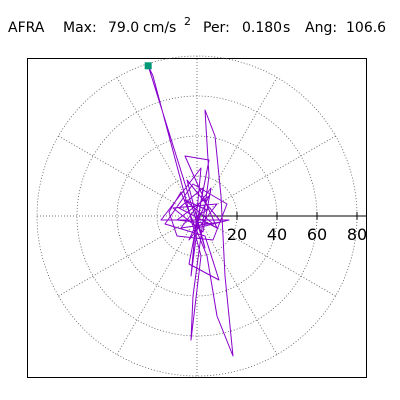 The image size is (400, 400). I want to click on per-unit: s, so click(286, 28).